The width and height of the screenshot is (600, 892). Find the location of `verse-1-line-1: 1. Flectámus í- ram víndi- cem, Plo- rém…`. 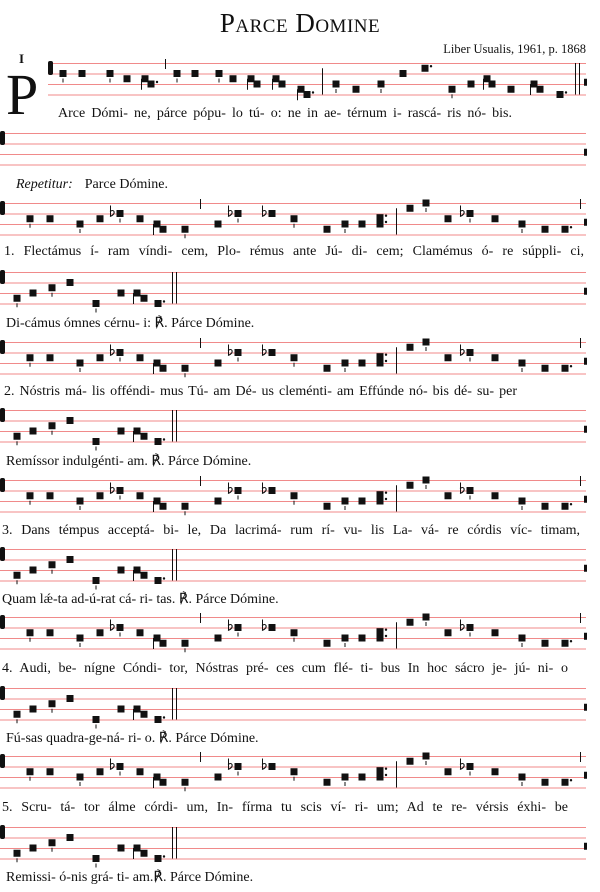

verse-1-line-1: 1. Flectámus í- ram víndi- cem, Plo- rém… is located at coordinates (294, 251).